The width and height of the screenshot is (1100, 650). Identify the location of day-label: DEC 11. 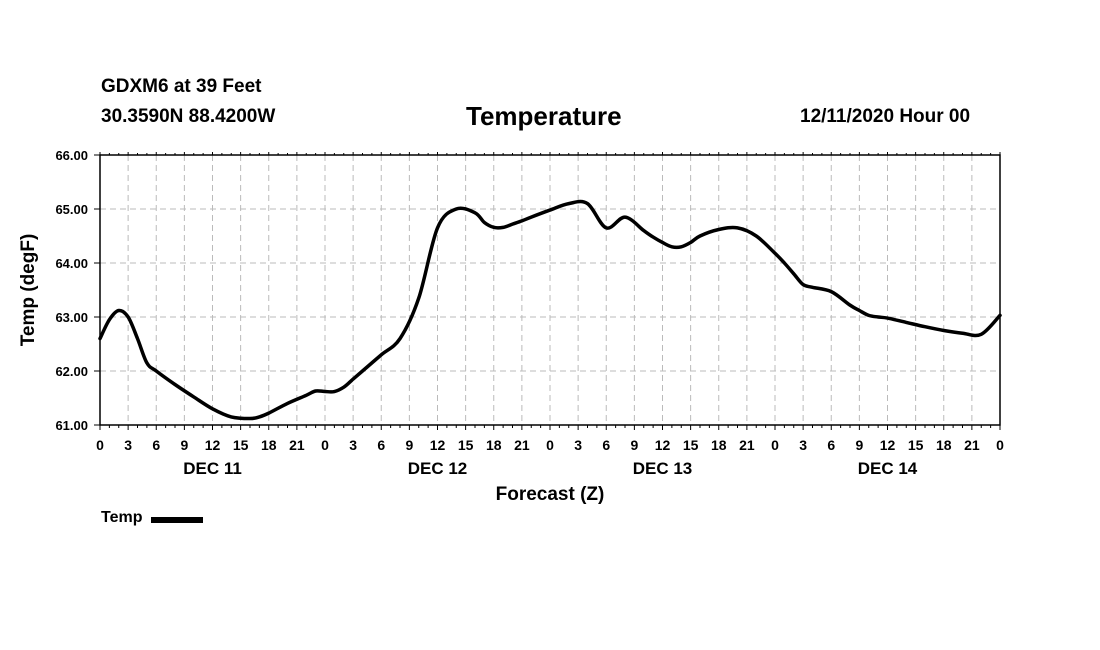
(212, 468).